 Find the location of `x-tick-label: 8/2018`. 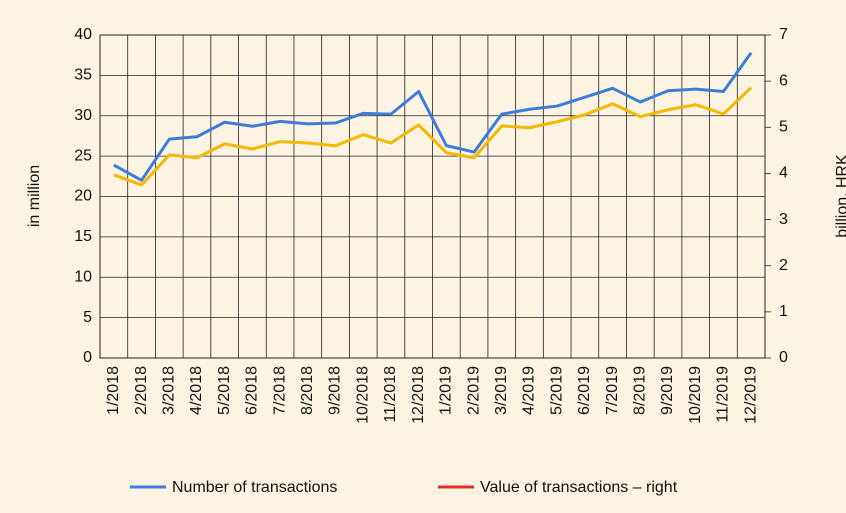

x-tick-label: 8/2018 is located at coordinates (307, 390).